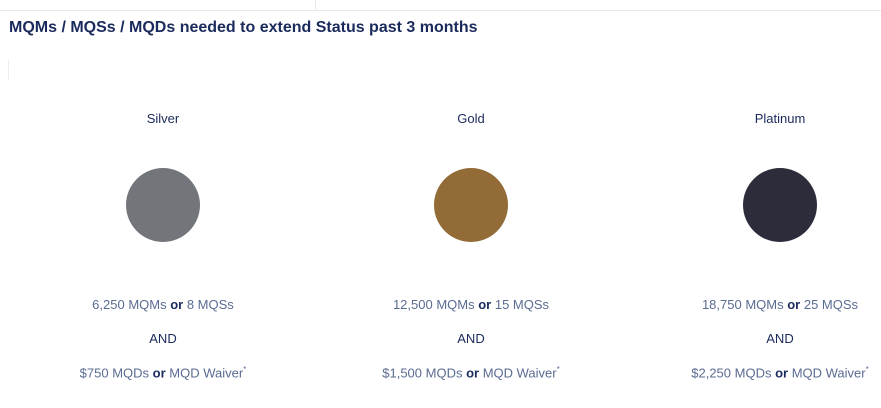 This screenshot has width=881, height=408. What do you see at coordinates (433, 304) in the screenshot?
I see `mqm-requirement: 12,500 MQMs` at bounding box center [433, 304].